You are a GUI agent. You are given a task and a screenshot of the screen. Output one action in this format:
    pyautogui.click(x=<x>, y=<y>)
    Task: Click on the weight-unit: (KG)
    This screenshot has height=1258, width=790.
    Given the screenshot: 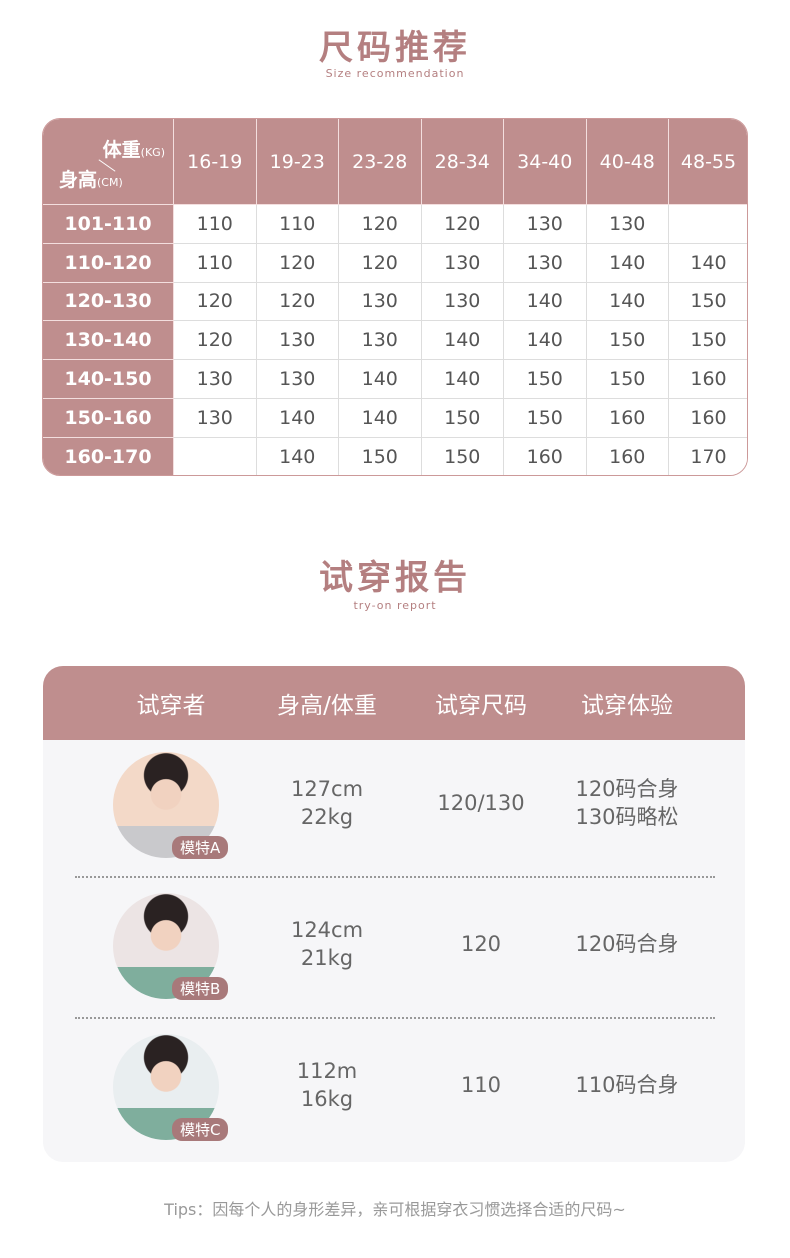 What is the action you would take?
    pyautogui.click(x=152, y=152)
    